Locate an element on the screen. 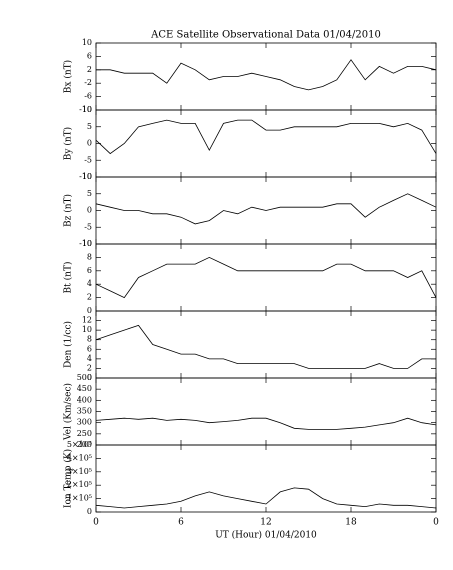 This screenshot has height=570, width=453. x-axis-label: UT (Hour) 01/04/2010 is located at coordinates (266, 535).